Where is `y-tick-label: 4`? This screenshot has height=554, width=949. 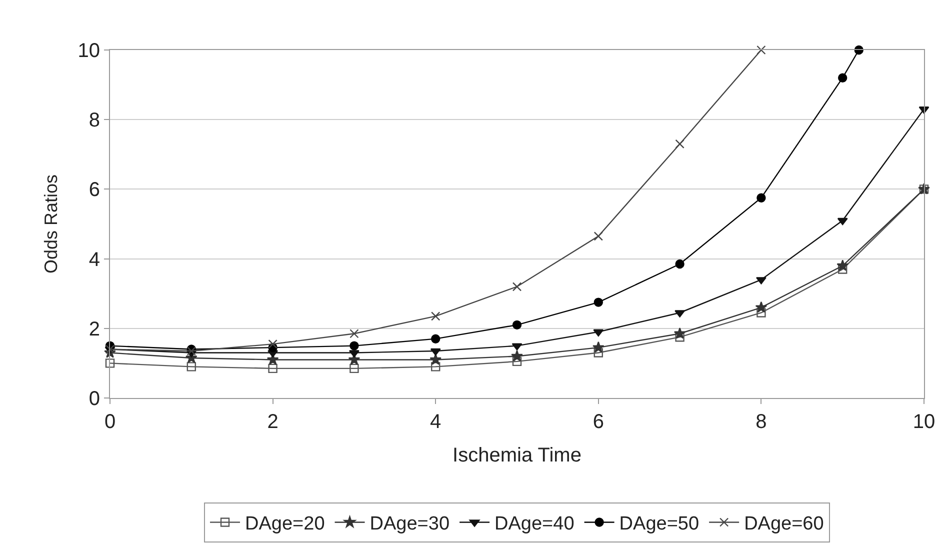
y-tick-label: 4 is located at coordinates (94, 259).